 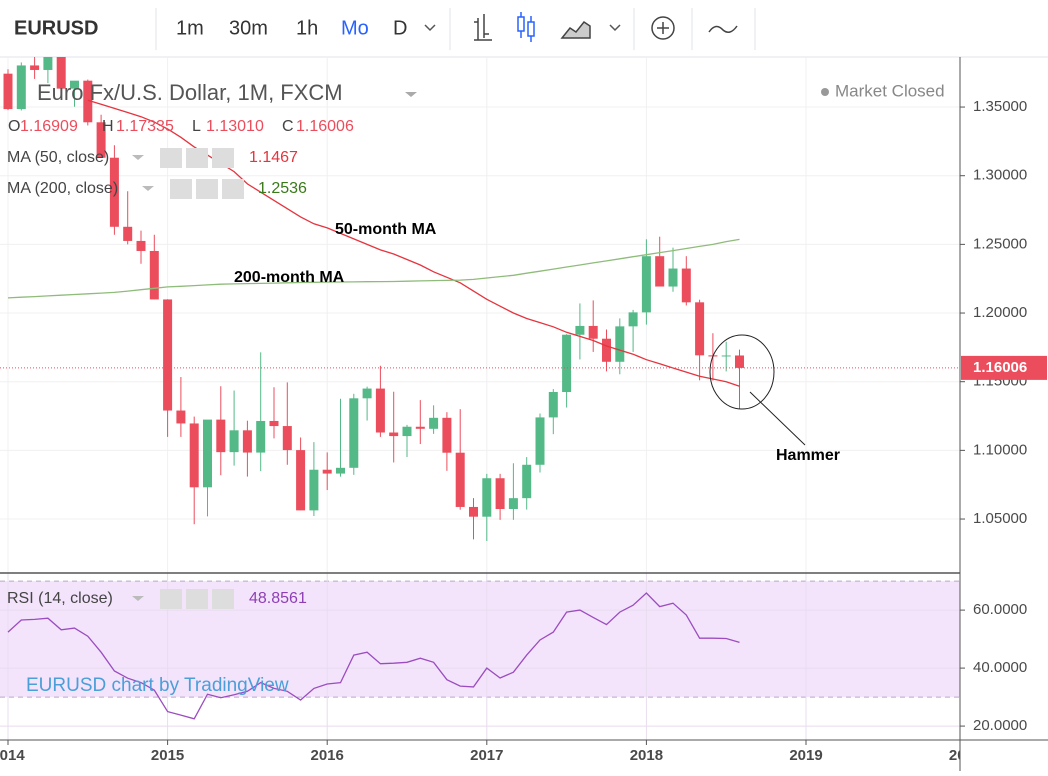 What do you see at coordinates (181, 126) in the screenshot?
I see `ohlc-legend: O 1.16909 H 1.17335 L 1.13010 C 1.16006` at bounding box center [181, 126].